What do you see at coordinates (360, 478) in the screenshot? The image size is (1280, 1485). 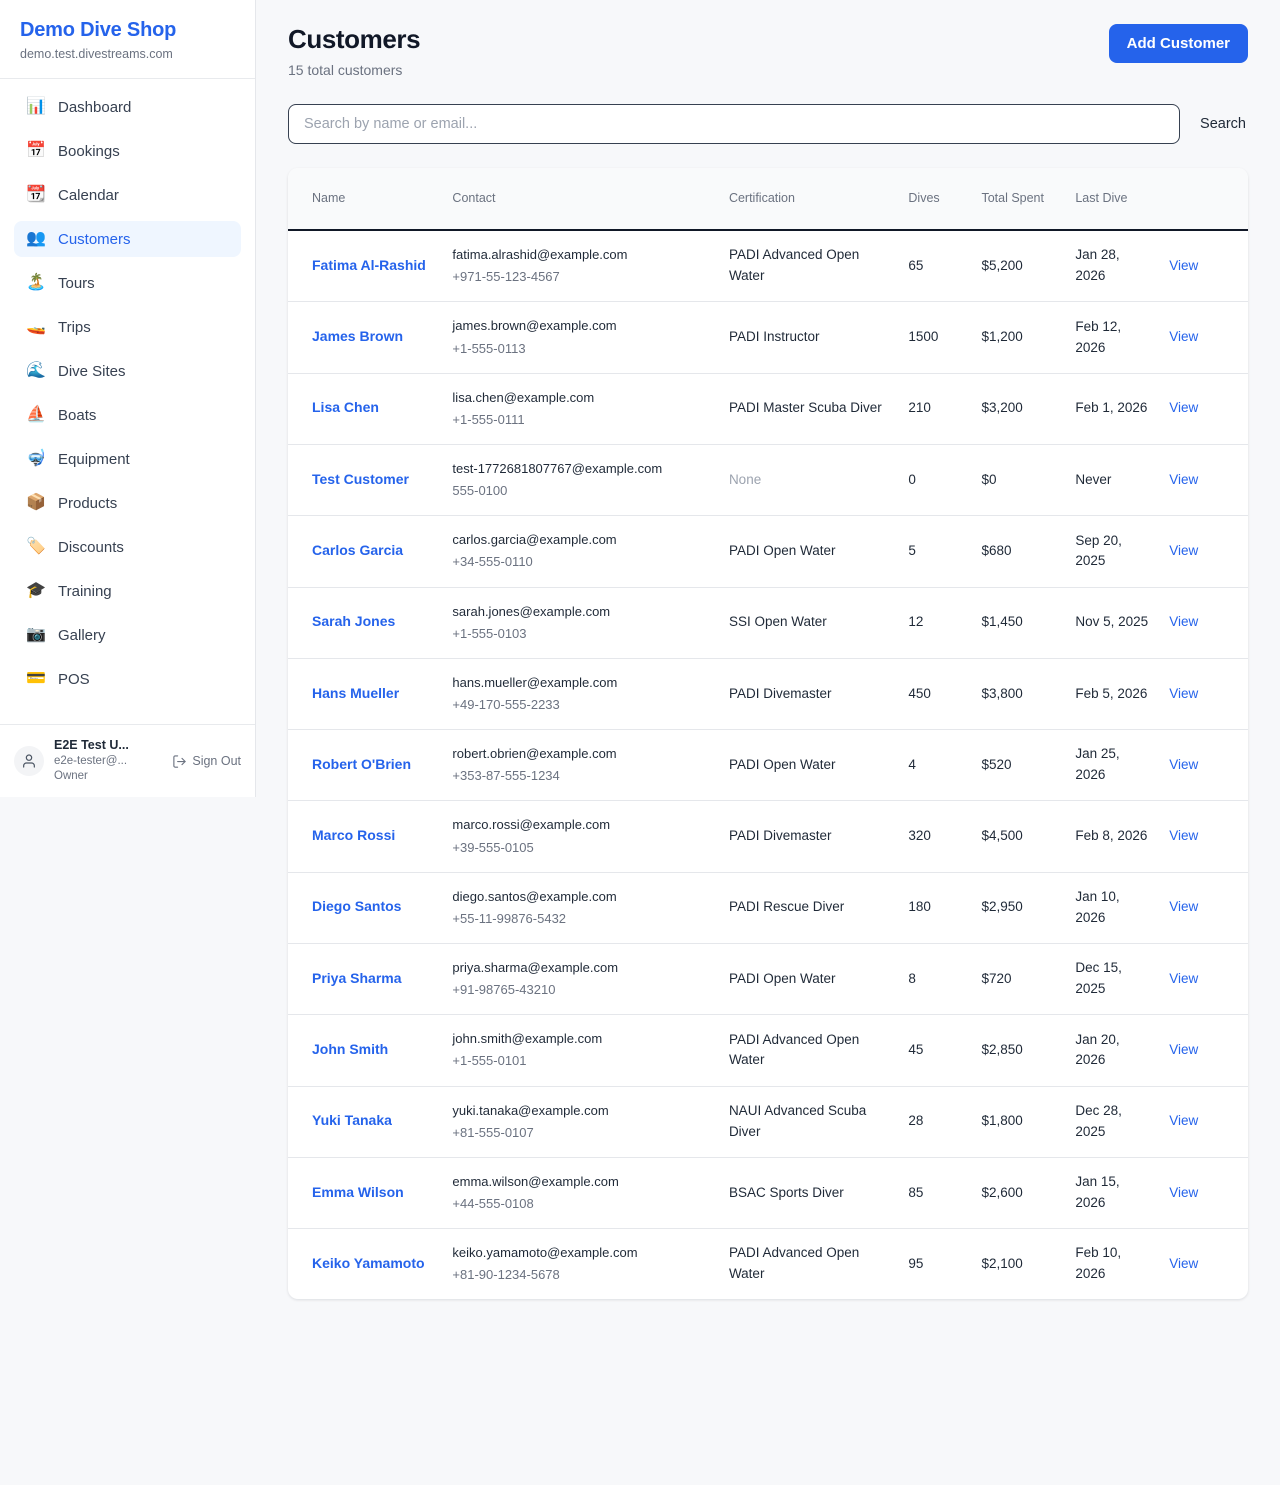 I see `customer-name-link: Test Customer` at bounding box center [360, 478].